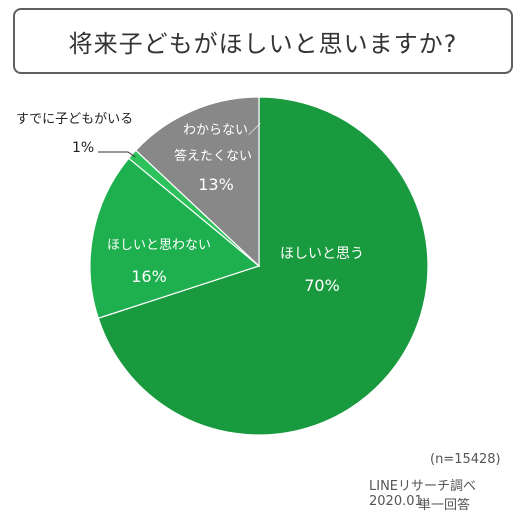  I want to click on slice-label-3b: 答えたくない, so click(213, 156).